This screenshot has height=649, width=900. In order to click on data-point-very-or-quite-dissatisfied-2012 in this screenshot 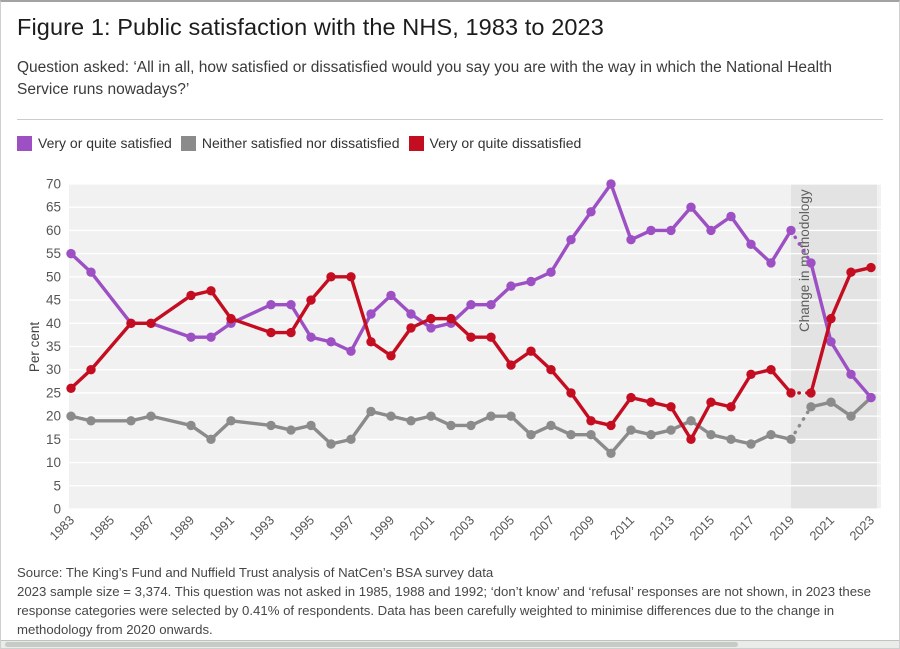, I will do `click(651, 402)`.